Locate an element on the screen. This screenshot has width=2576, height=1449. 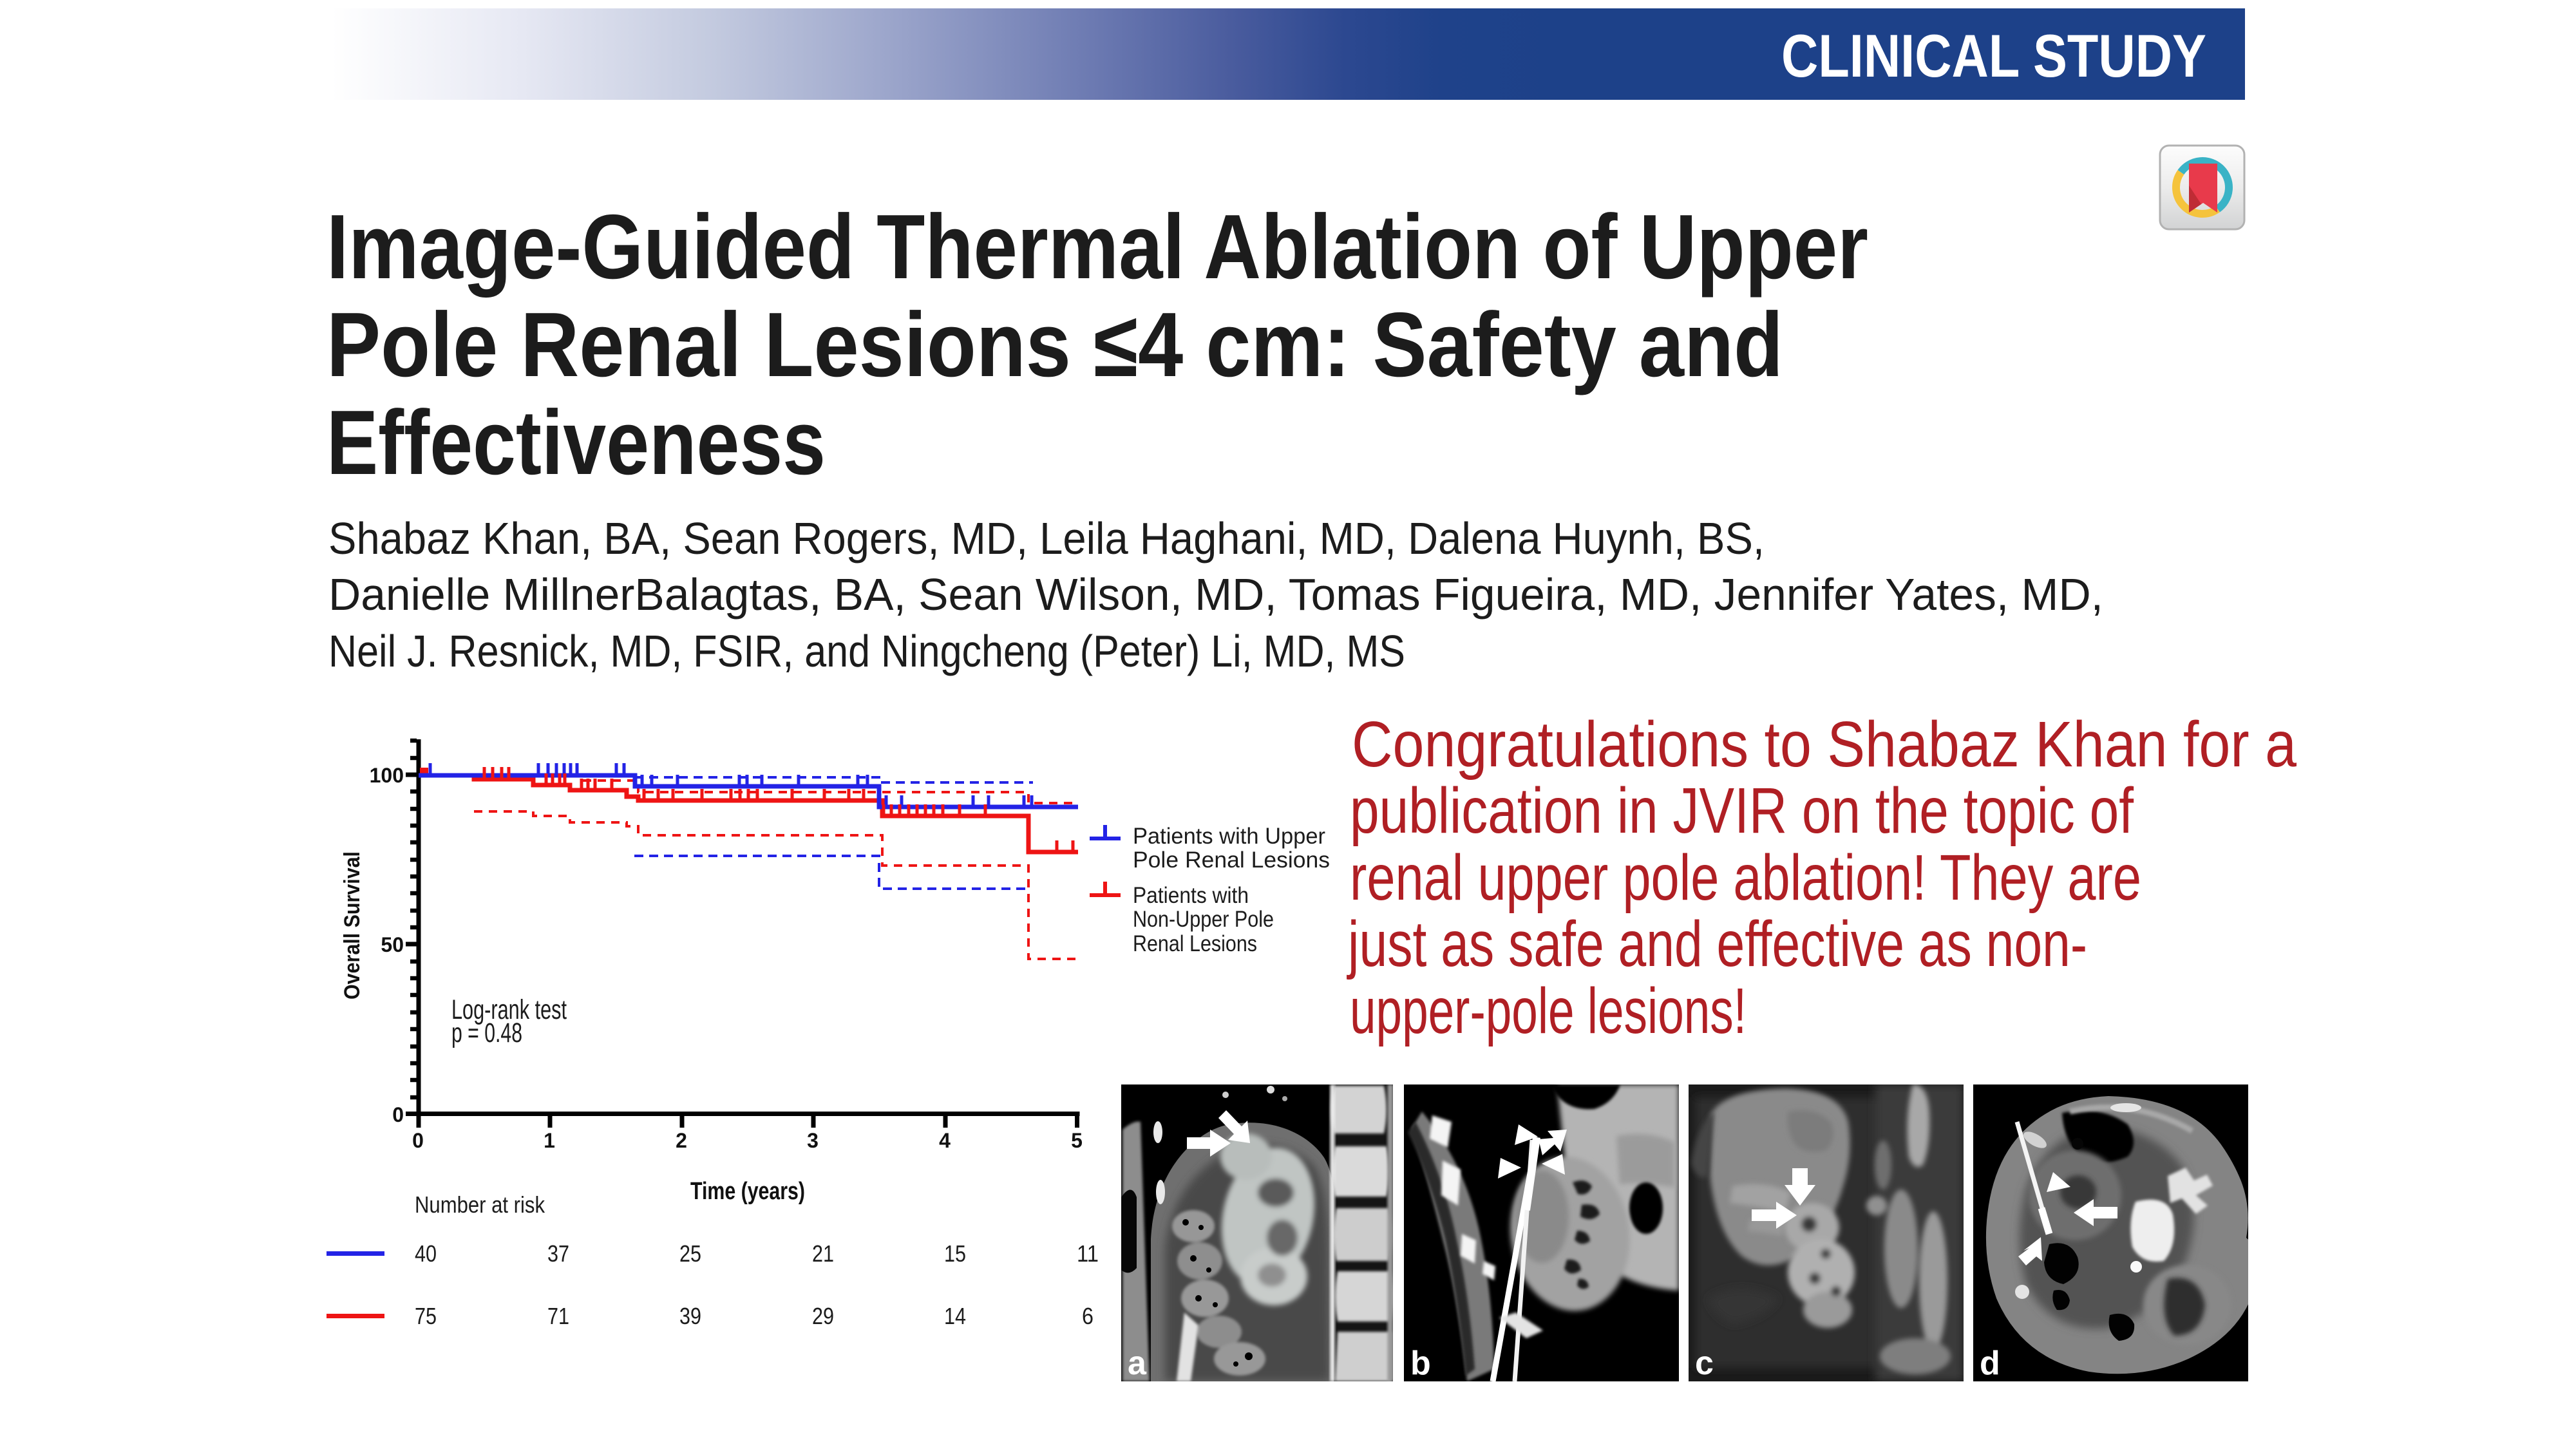
svg-text: Patients with is located at coordinates (1191, 895).